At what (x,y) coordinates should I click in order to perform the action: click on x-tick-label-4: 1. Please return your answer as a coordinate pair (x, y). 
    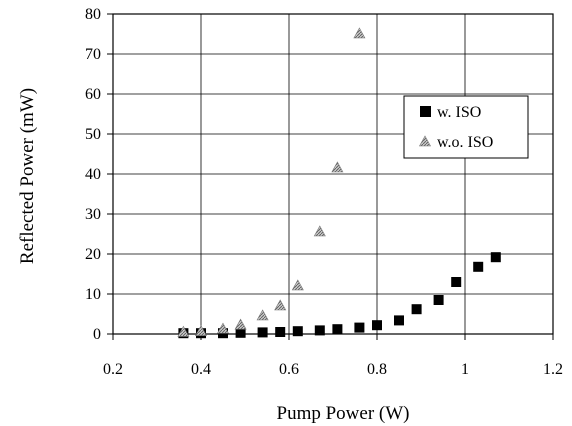
    Looking at the image, I should click on (465, 369).